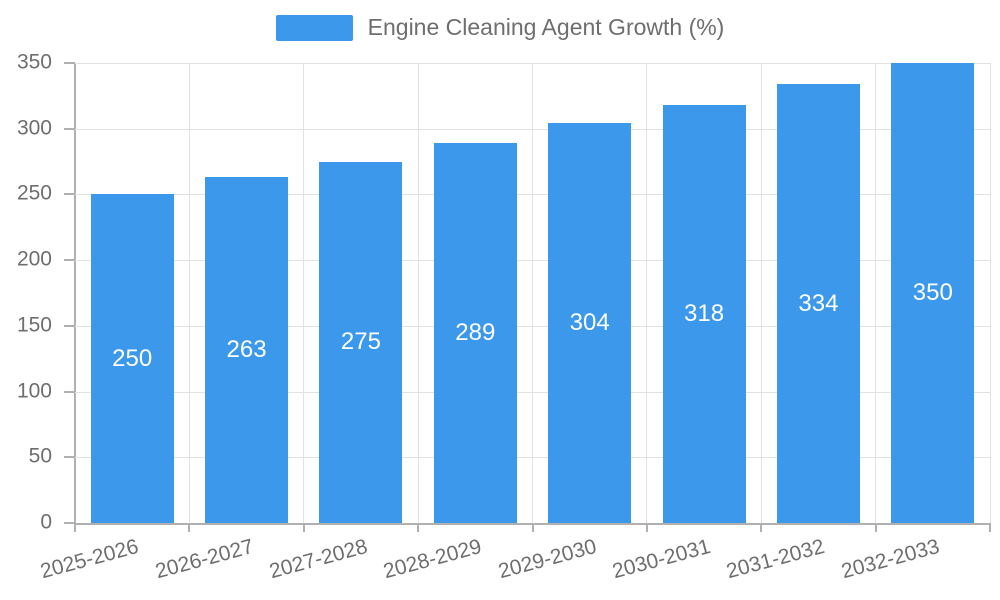  I want to click on y-tick-label: 100, so click(34, 391).